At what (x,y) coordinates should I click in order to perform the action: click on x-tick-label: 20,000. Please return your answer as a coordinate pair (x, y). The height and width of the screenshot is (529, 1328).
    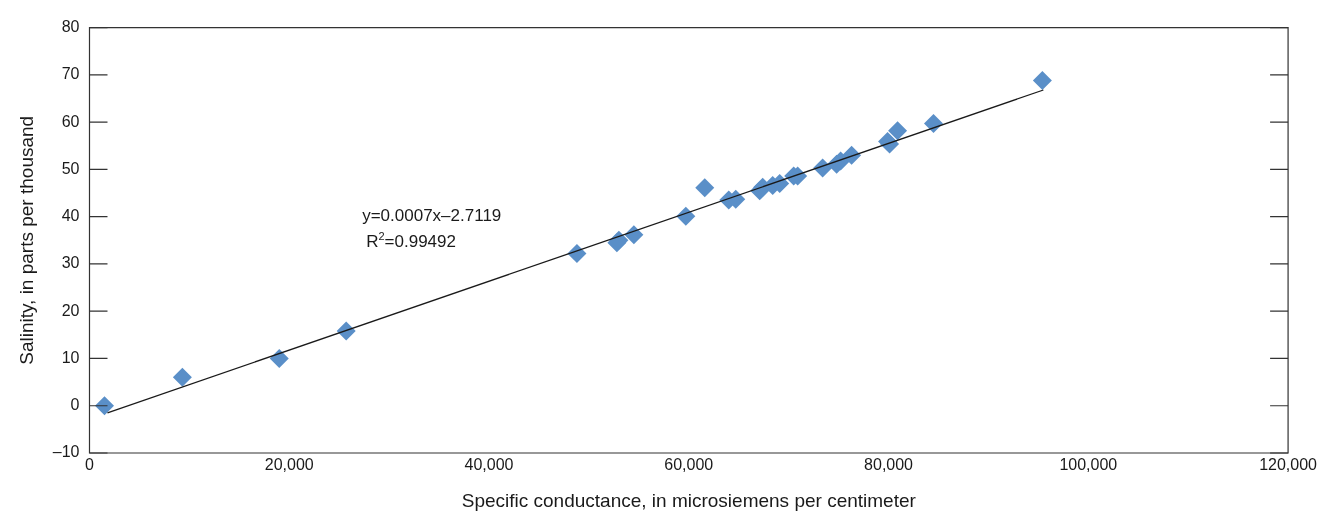
    Looking at the image, I should click on (289, 465).